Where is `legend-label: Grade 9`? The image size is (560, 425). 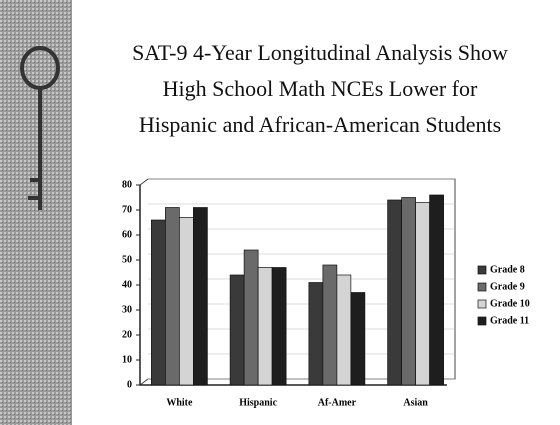
legend-label: Grade 9 is located at coordinates (507, 286).